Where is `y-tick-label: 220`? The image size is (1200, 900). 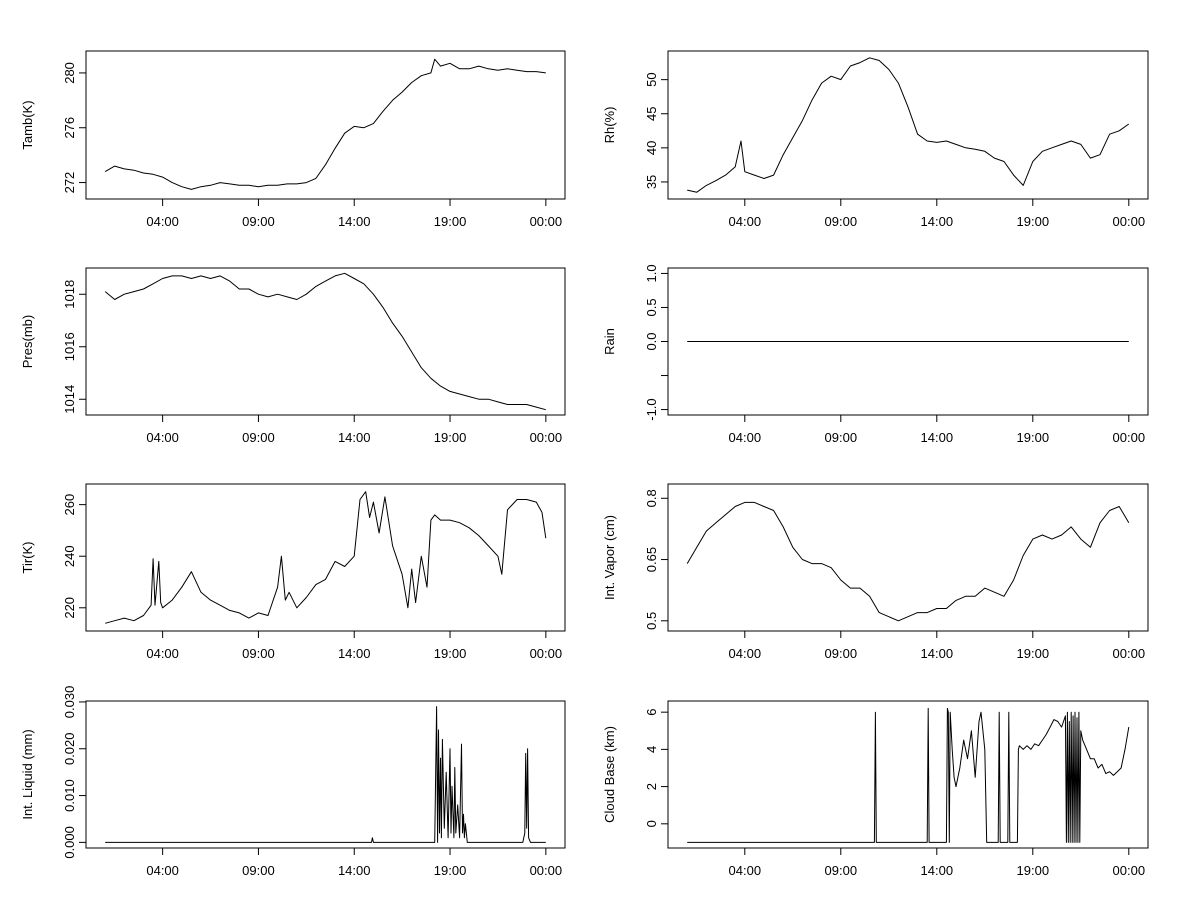
y-tick-label: 220 is located at coordinates (69, 608).